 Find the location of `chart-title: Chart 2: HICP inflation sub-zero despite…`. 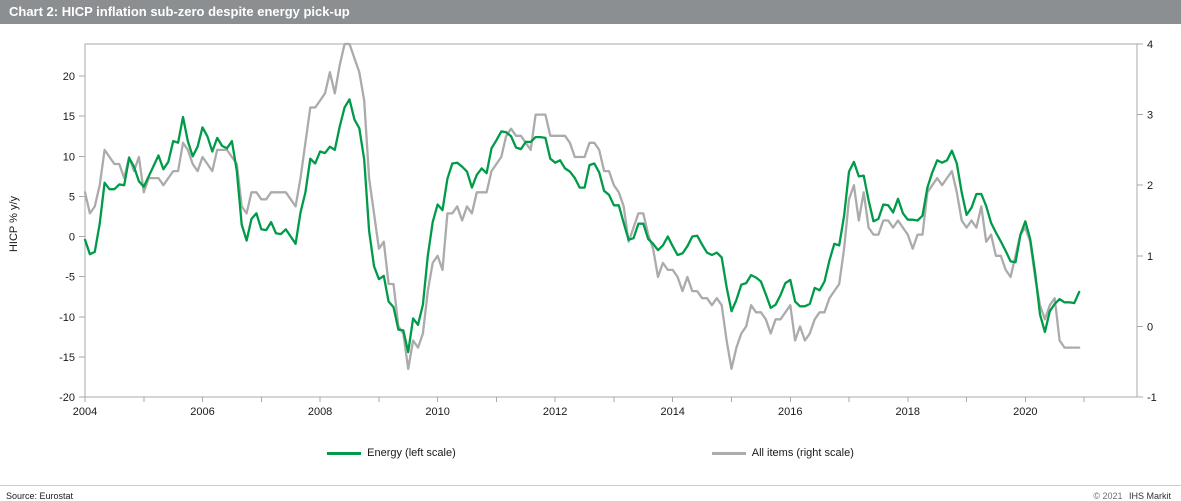

chart-title: Chart 2: HICP inflation sub-zero despite… is located at coordinates (179, 11).